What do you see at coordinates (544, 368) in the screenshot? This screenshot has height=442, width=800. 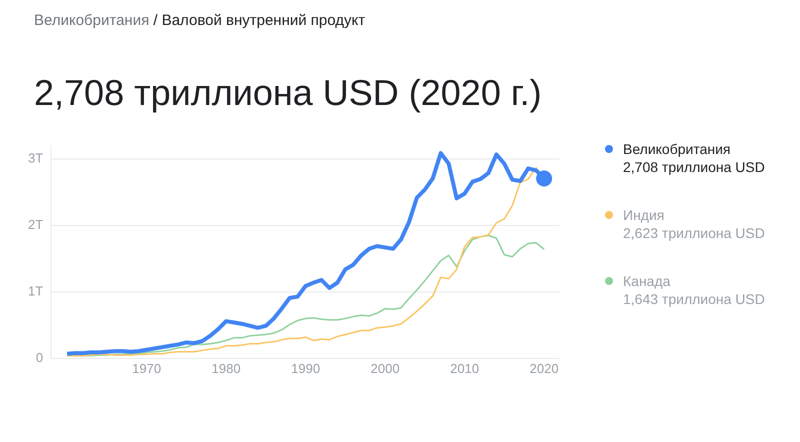 I see `x-tick-label: 2020` at bounding box center [544, 368].